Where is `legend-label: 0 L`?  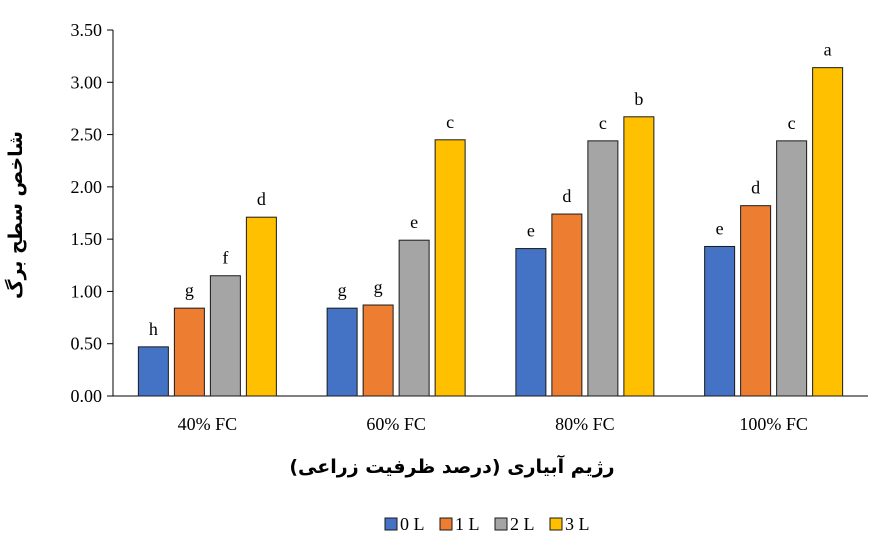
legend-label: 0 L is located at coordinates (412, 524).